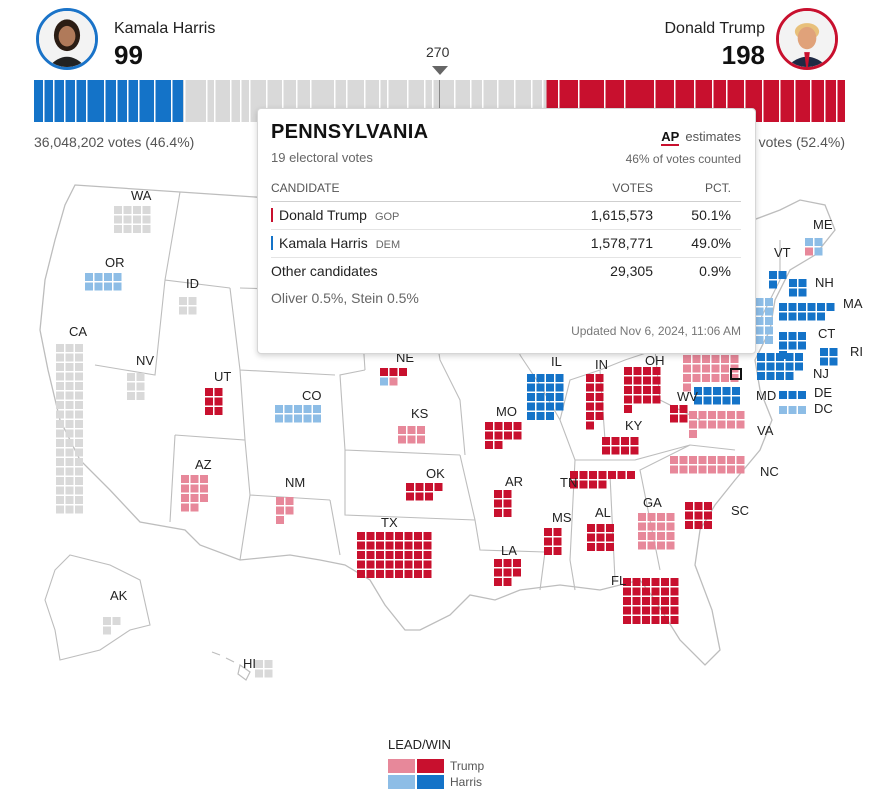  I want to click on state-az, so click(194, 493).